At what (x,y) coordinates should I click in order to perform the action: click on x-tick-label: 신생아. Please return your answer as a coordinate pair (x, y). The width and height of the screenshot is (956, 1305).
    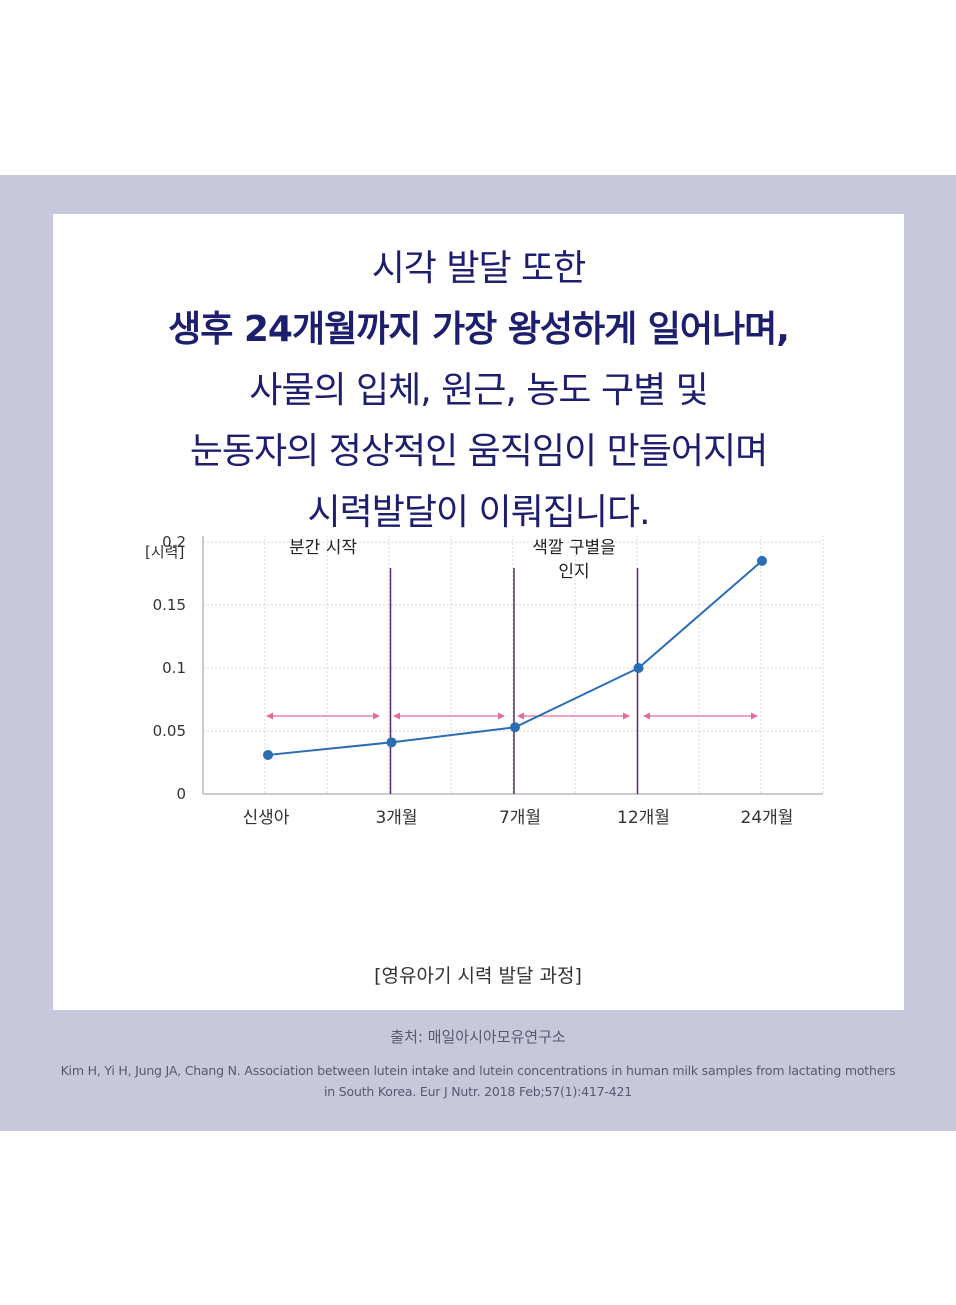
    Looking at the image, I should click on (266, 818).